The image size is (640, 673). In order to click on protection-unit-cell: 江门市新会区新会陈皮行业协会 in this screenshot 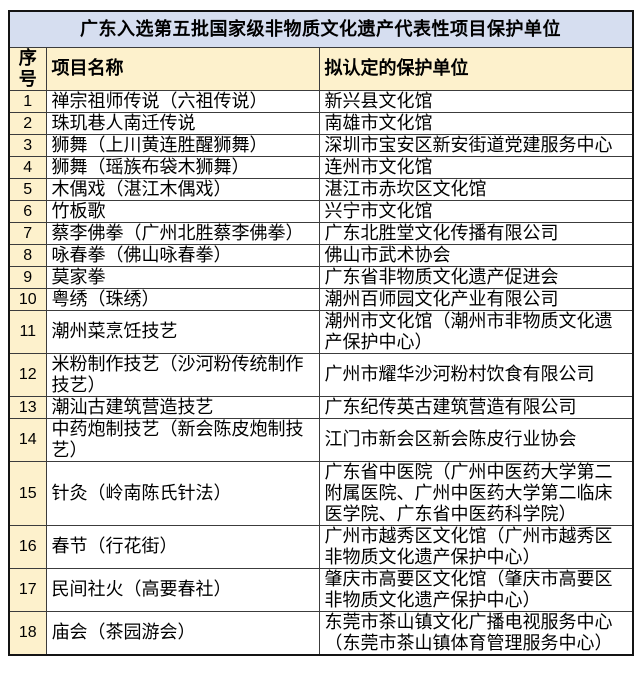, I will do `click(476, 439)`.